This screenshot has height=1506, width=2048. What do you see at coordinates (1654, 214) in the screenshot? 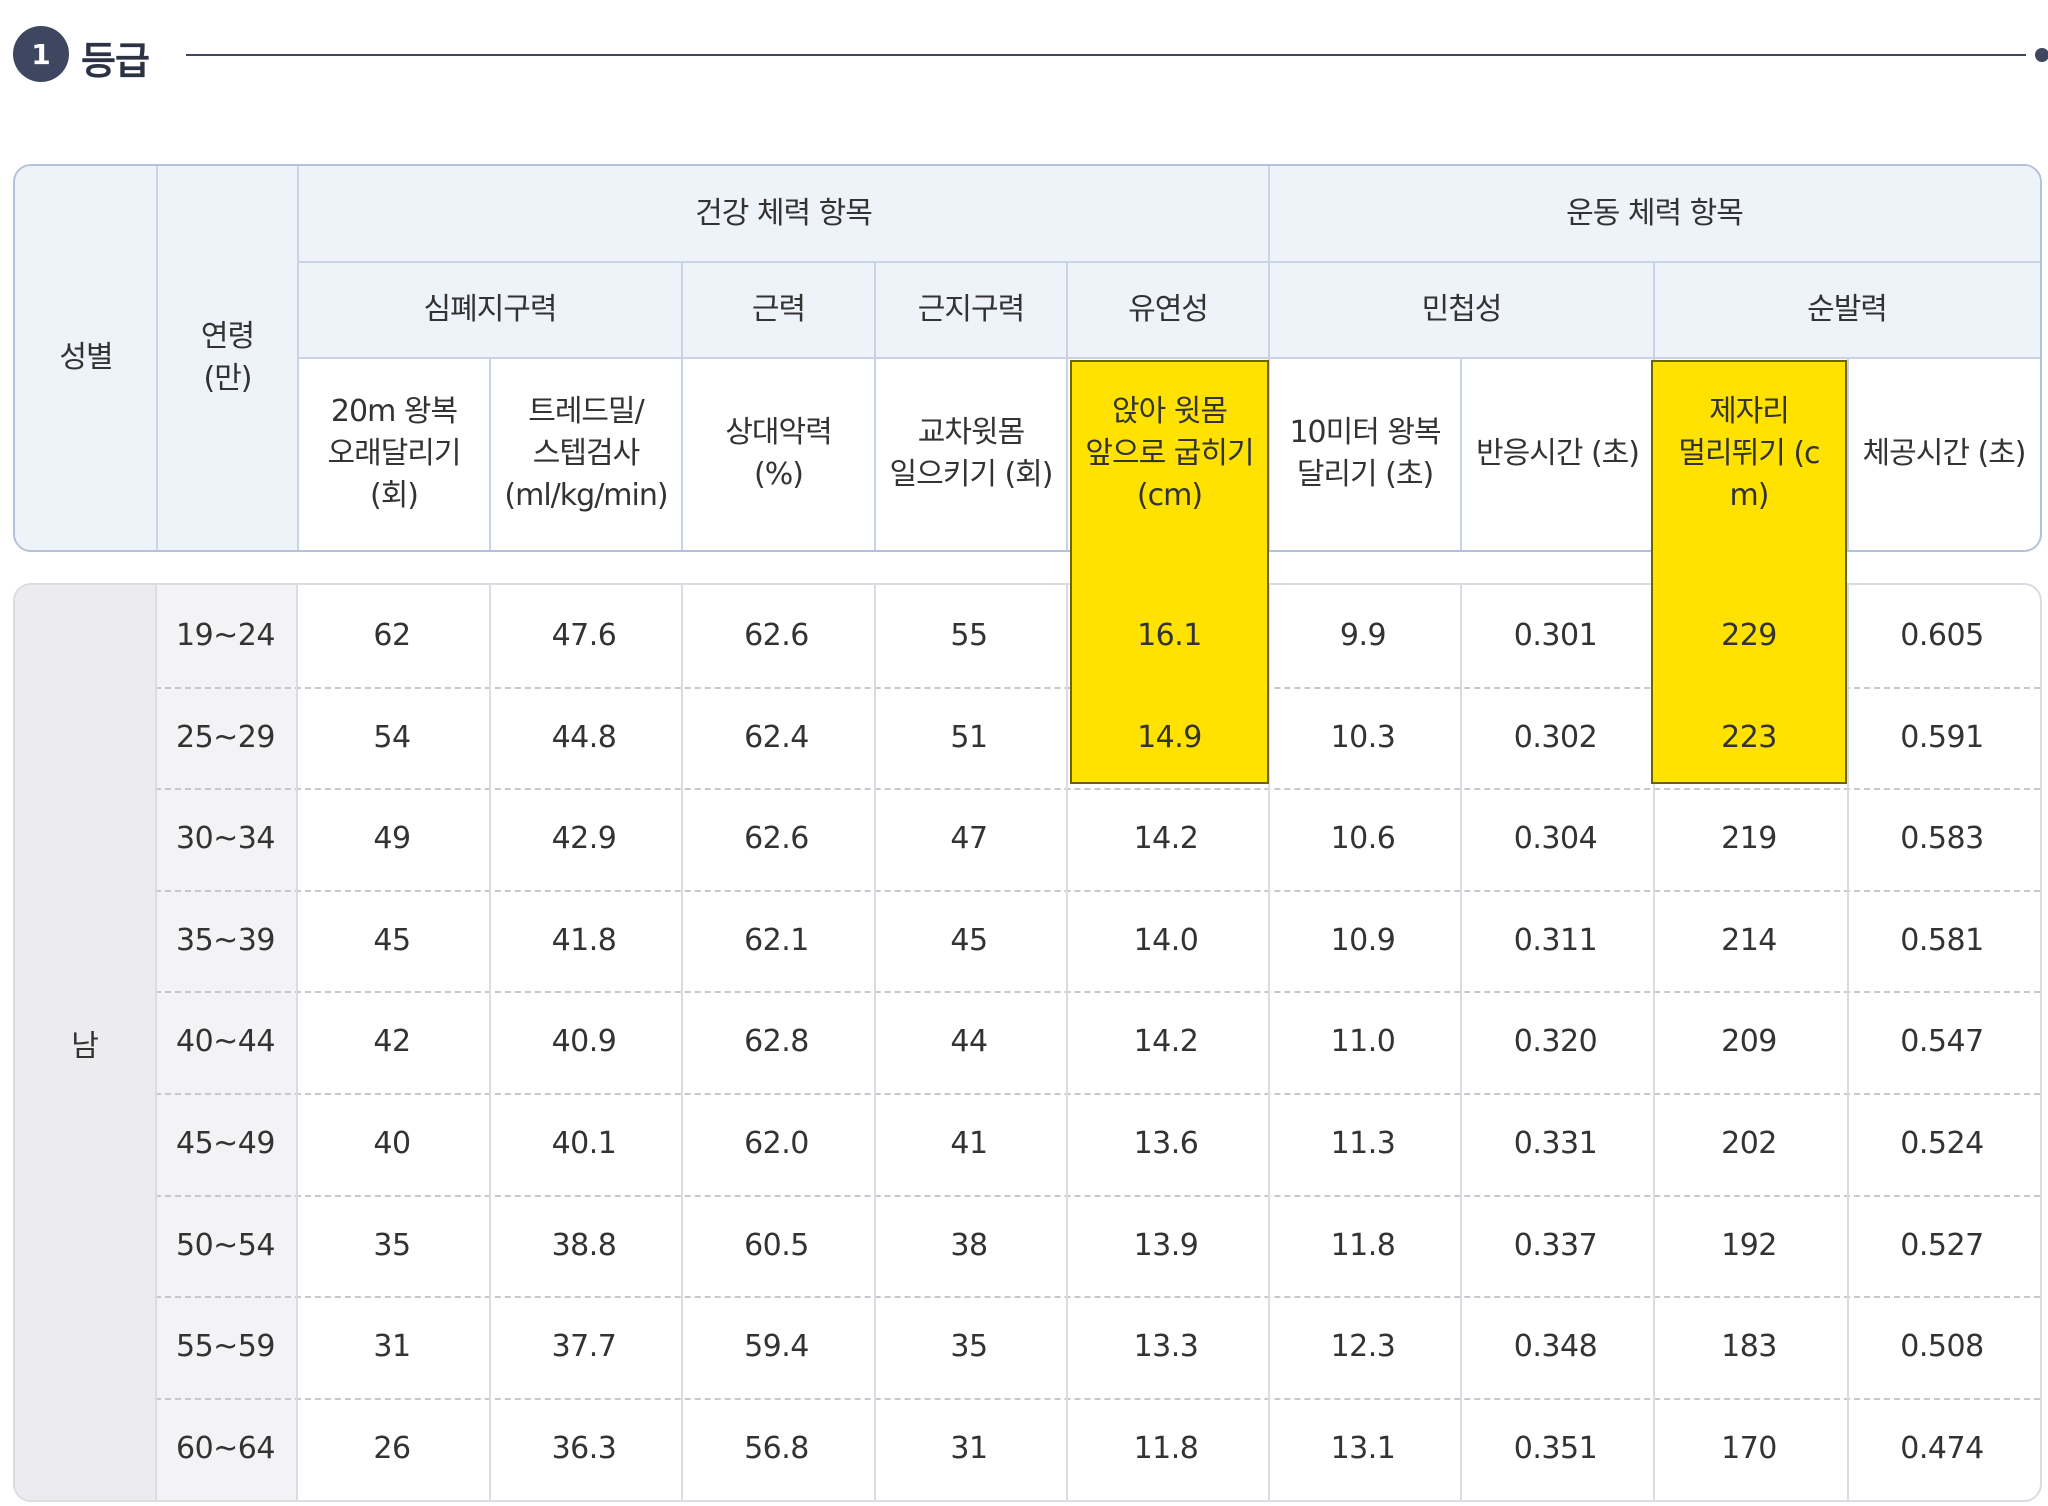
I see `header-group-sport: 운동 체력 항목` at bounding box center [1654, 214].